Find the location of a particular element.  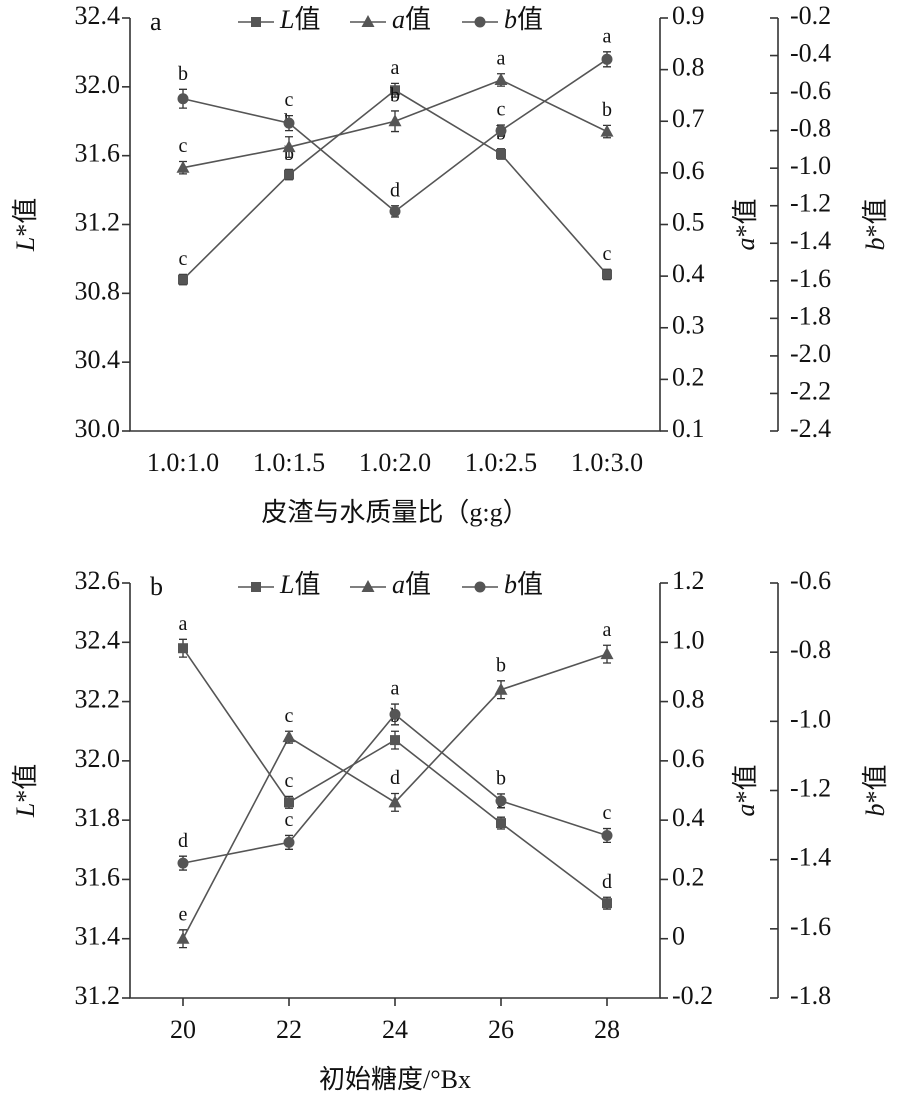

tick-label: -2.4 is located at coordinates (810, 428).